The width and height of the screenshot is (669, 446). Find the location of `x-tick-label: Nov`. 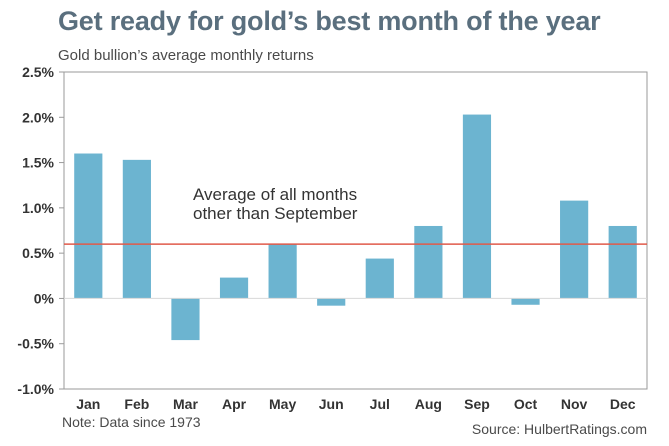

x-tick-label: Nov is located at coordinates (574, 404).